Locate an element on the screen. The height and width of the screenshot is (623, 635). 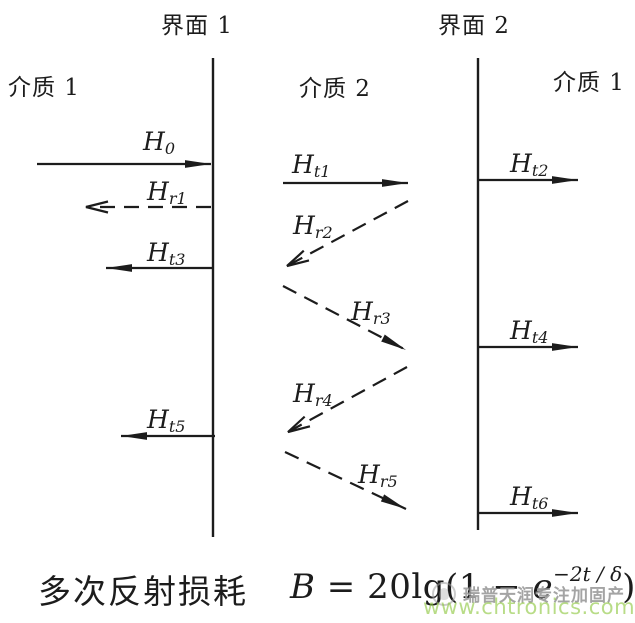
interface1-label: 界面 1 is located at coordinates (197, 26).